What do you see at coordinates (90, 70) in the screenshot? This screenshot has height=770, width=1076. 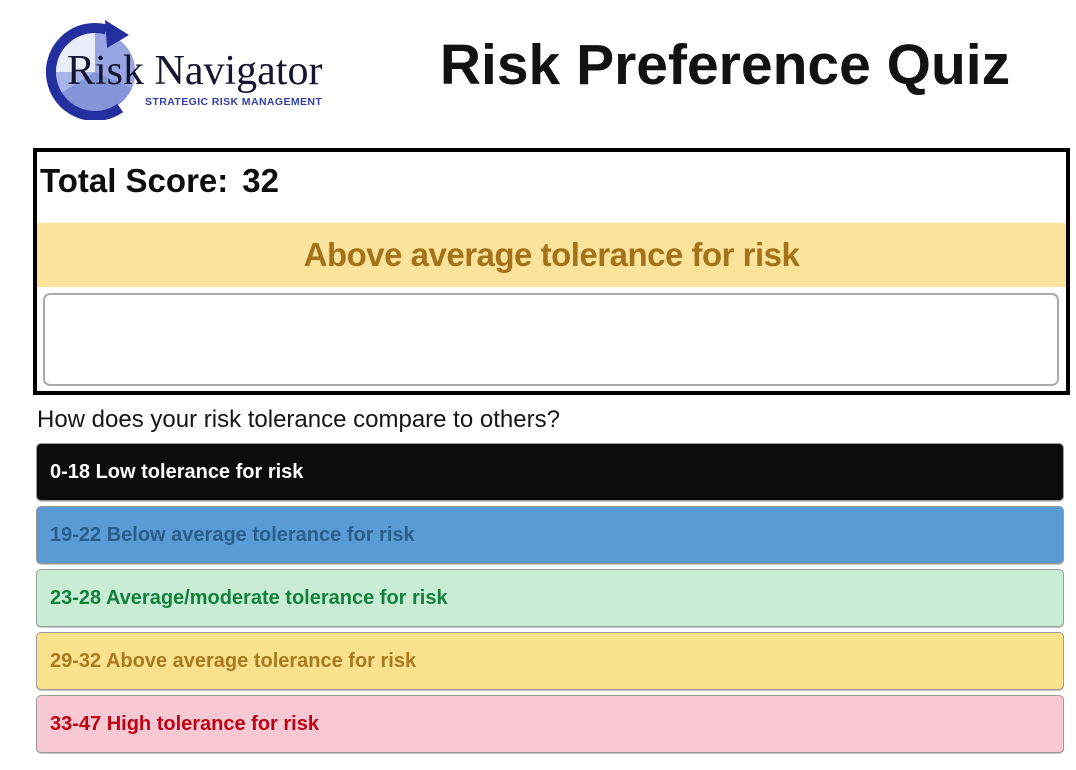 I see `circular-arrow-pie-icon` at bounding box center [90, 70].